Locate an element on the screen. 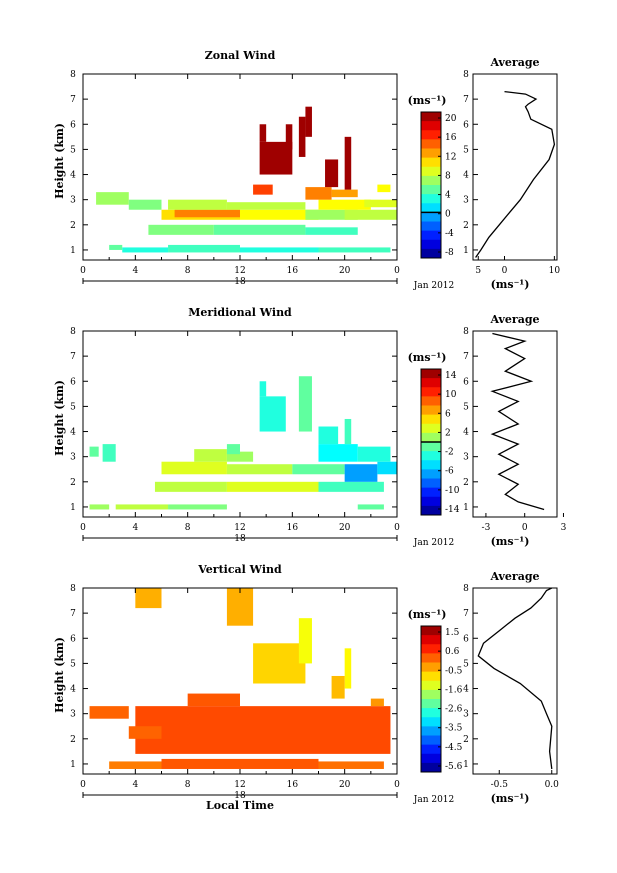 The width and height of the screenshot is (617, 873). y-tick-label: 2 is located at coordinates (73, 740).